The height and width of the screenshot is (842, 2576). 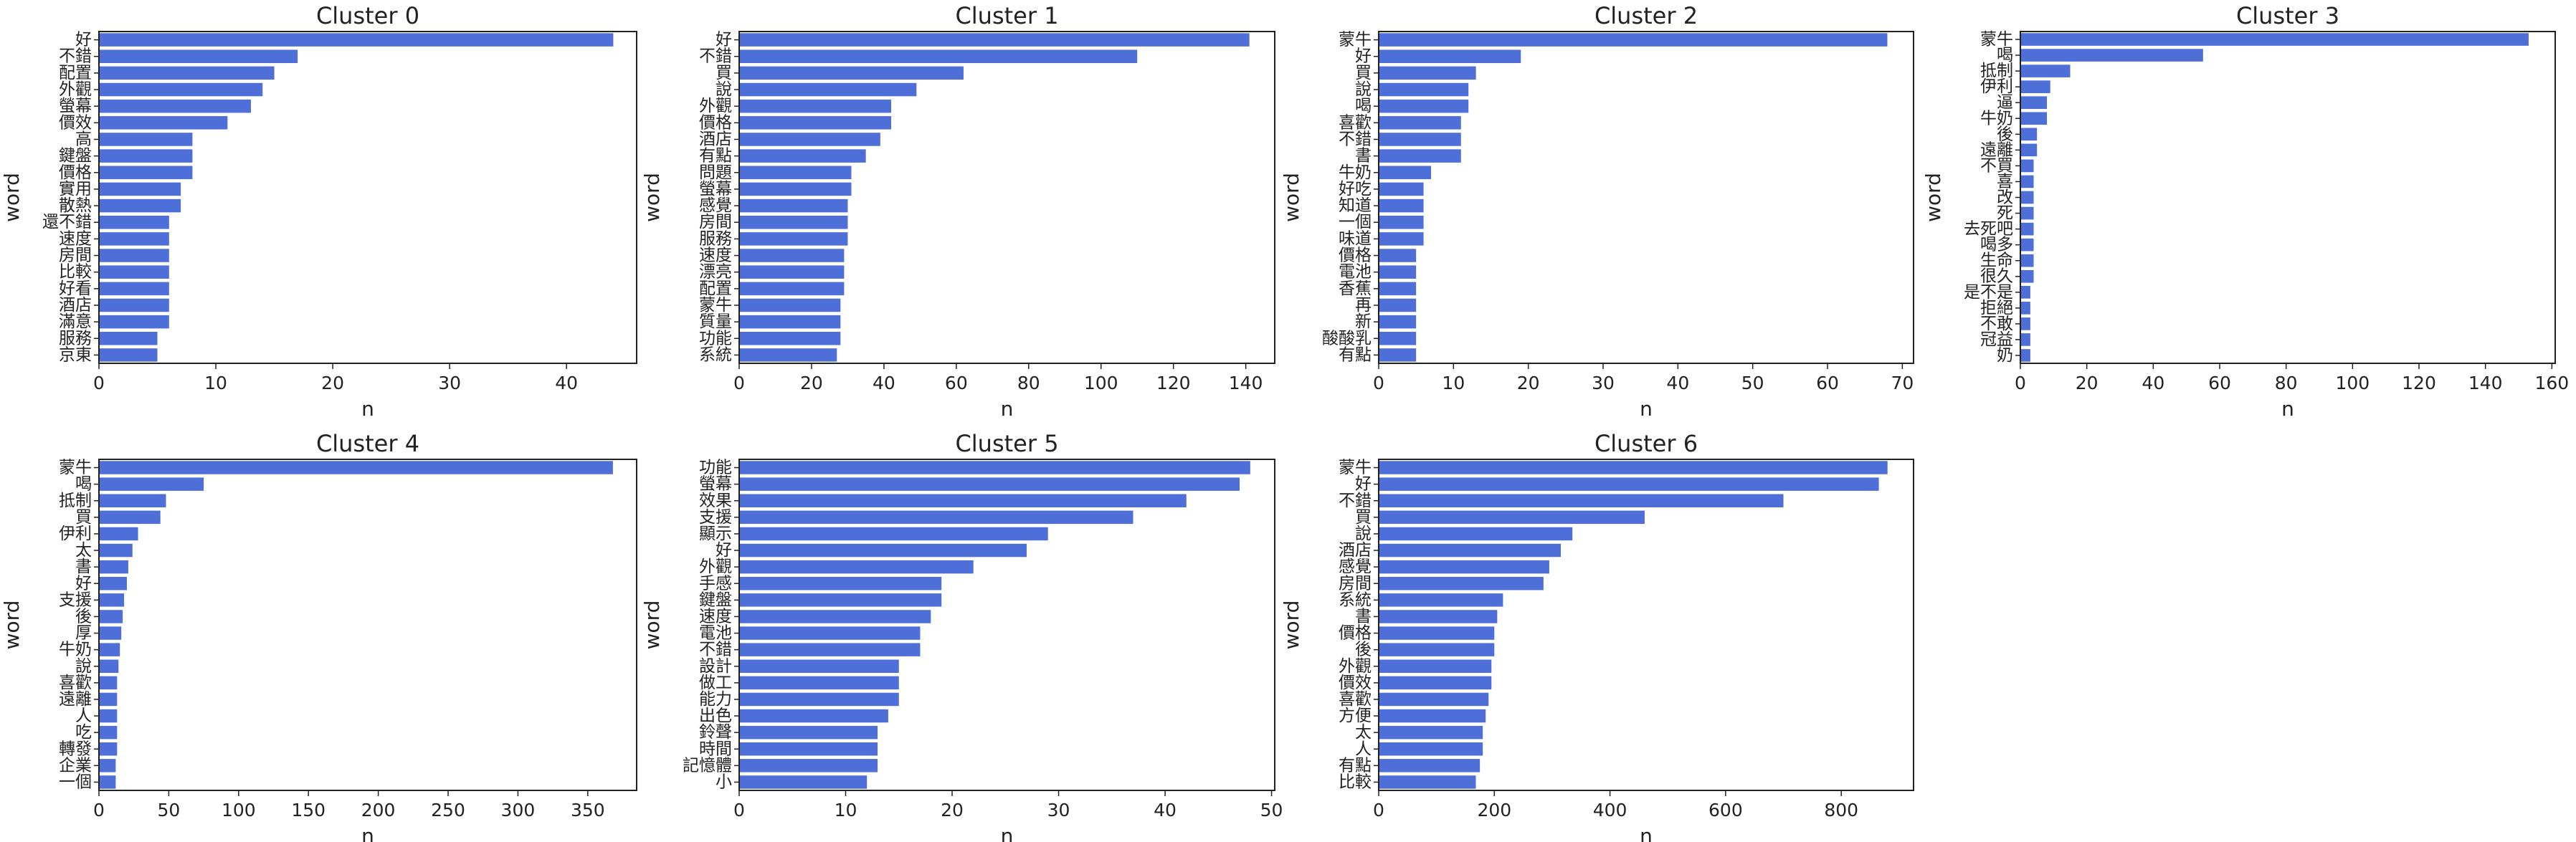 What do you see at coordinates (716, 273) in the screenshot?
I see `category-label: 漂亮` at bounding box center [716, 273].